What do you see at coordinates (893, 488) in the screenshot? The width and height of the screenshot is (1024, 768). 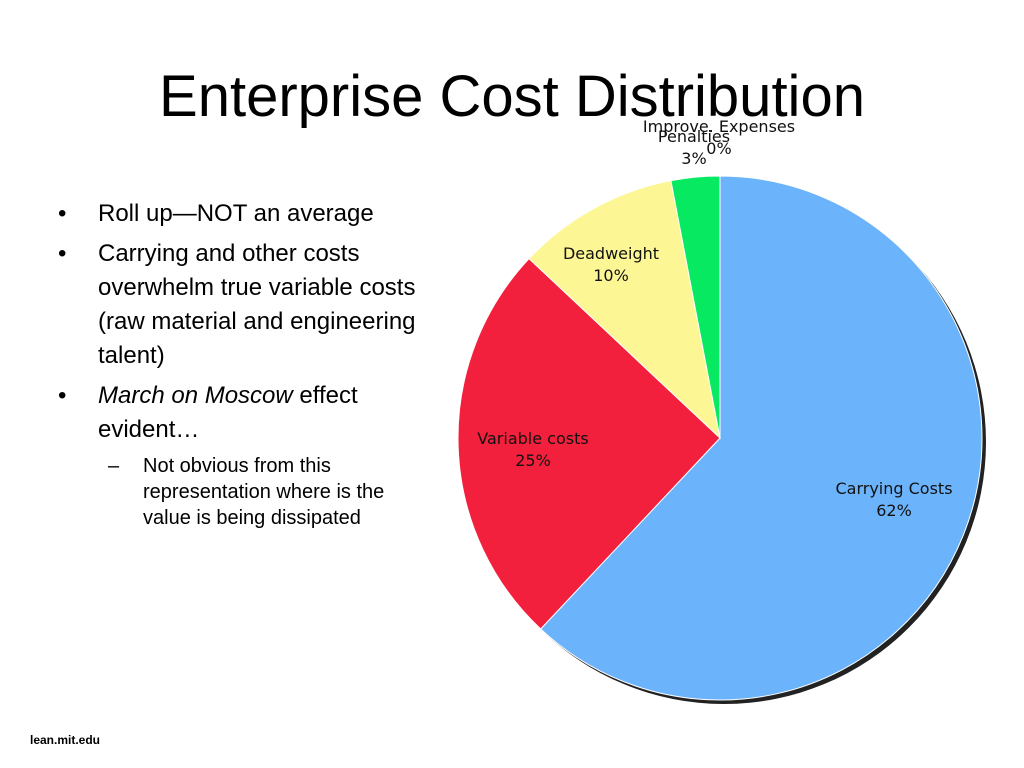 I see `slice-label-carrying-costs: Carrying Costs` at bounding box center [893, 488].